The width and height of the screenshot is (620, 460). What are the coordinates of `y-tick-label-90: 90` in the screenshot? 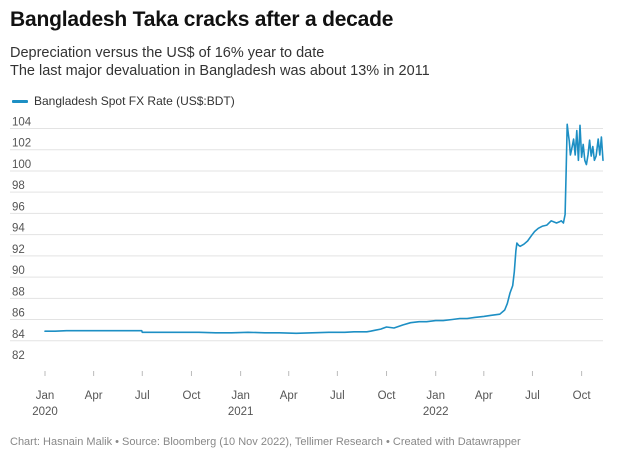 It's located at (18, 271).